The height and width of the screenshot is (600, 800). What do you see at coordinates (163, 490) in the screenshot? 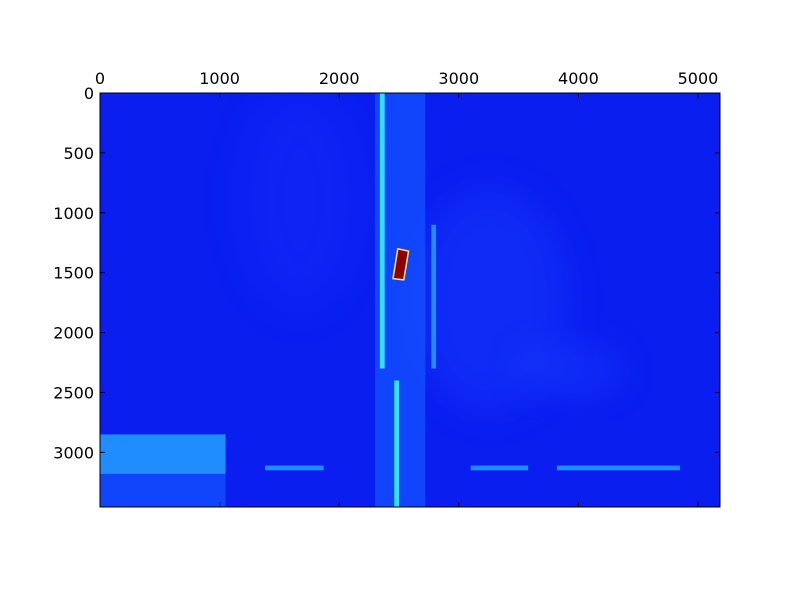
I see `bottom-left-lower-block` at bounding box center [163, 490].